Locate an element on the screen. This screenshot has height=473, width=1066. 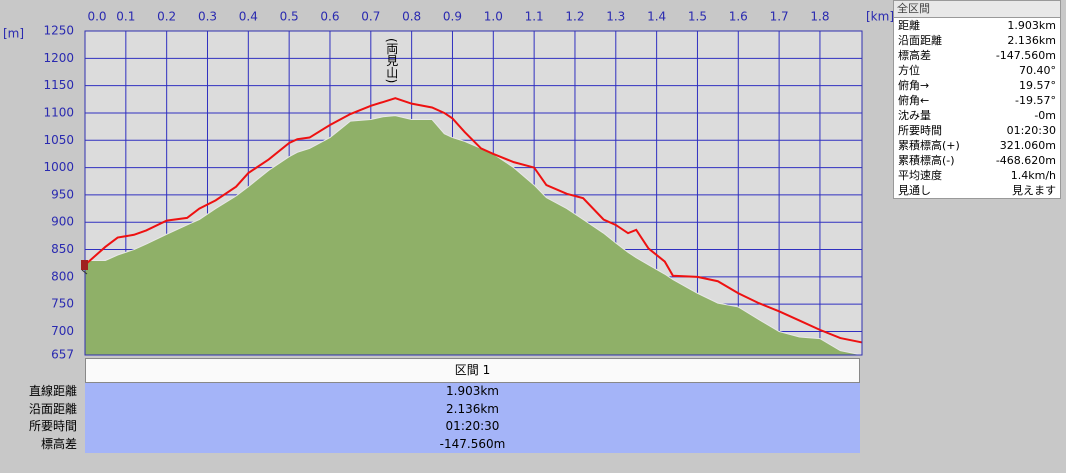
x-tick-label: 0.9 is located at coordinates (452, 17).